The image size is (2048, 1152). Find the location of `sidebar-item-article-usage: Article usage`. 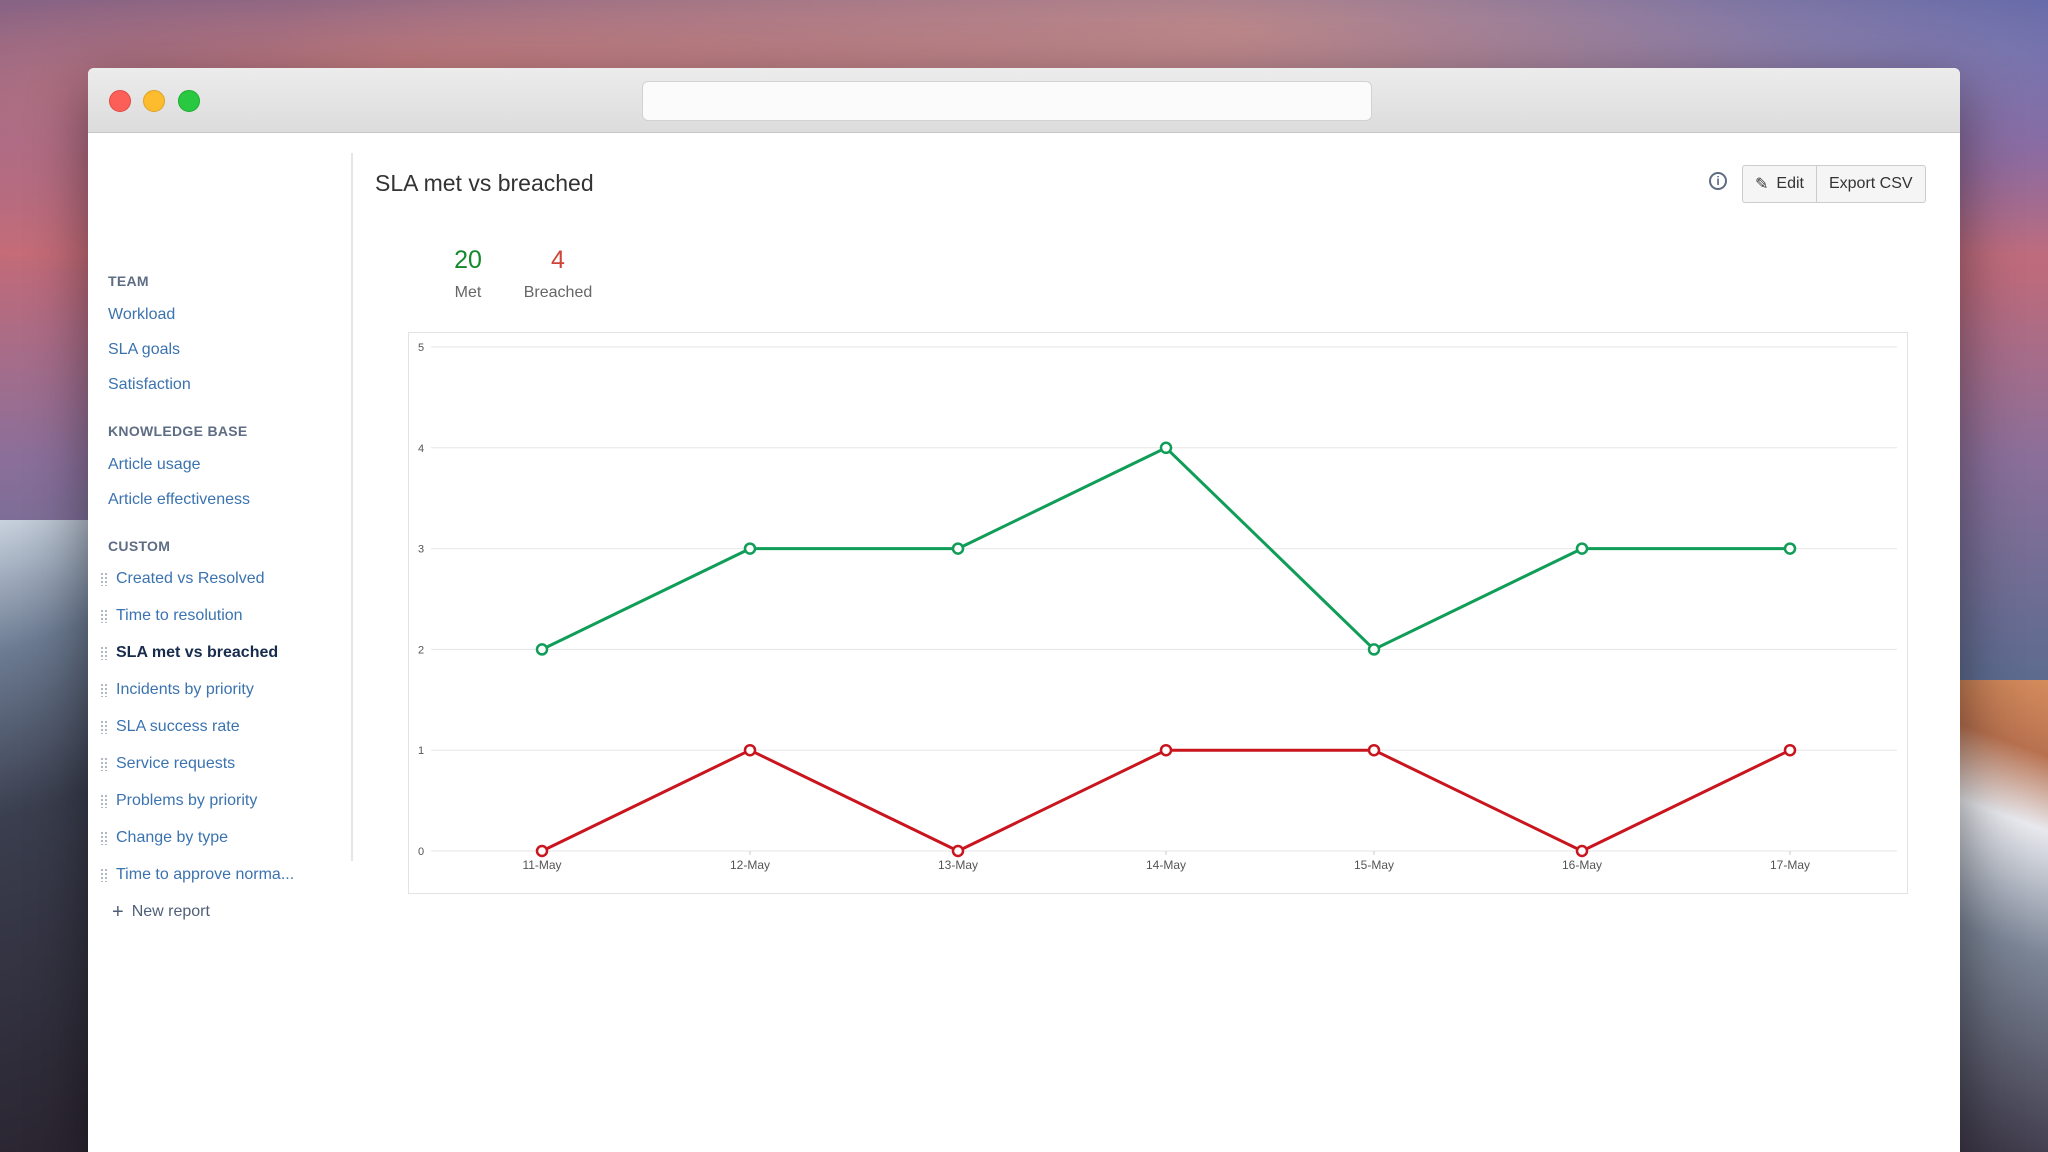

sidebar-item-article-usage: Article usage is located at coordinates (154, 464).